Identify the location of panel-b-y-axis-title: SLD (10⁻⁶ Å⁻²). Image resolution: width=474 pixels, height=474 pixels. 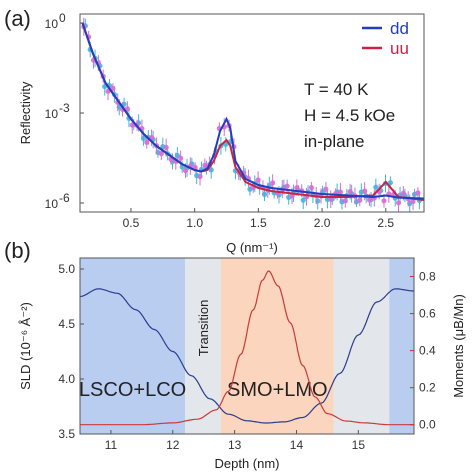
(25, 346).